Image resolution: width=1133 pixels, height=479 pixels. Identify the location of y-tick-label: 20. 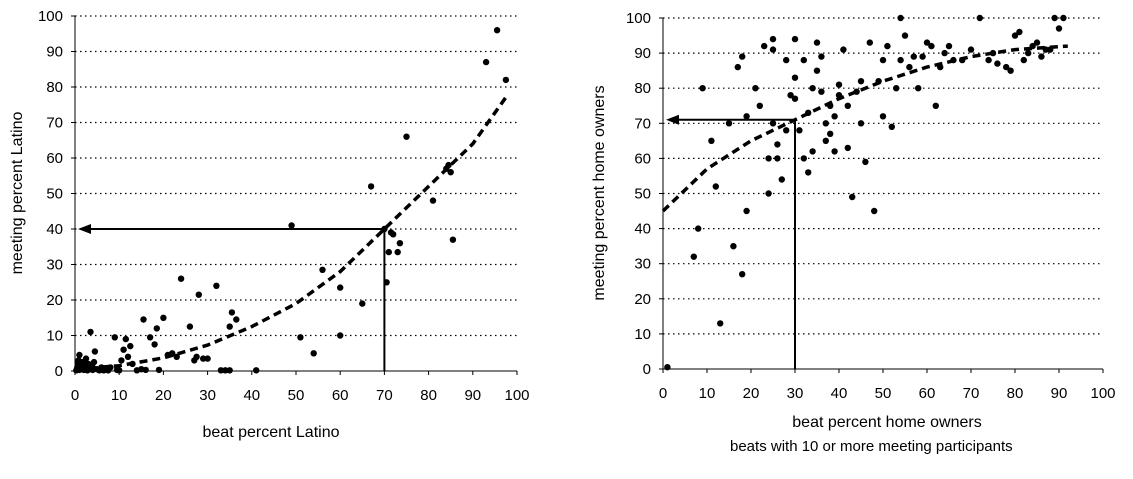
(54, 300).